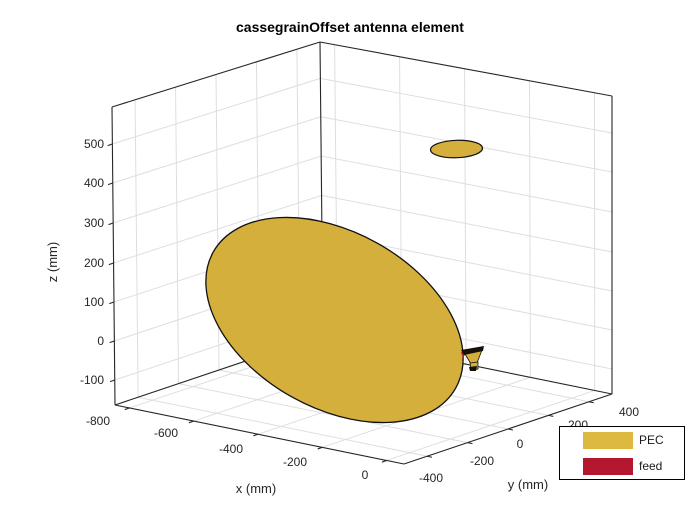 The width and height of the screenshot is (700, 525). I want to click on z-tick-label: 500, so click(94, 144).